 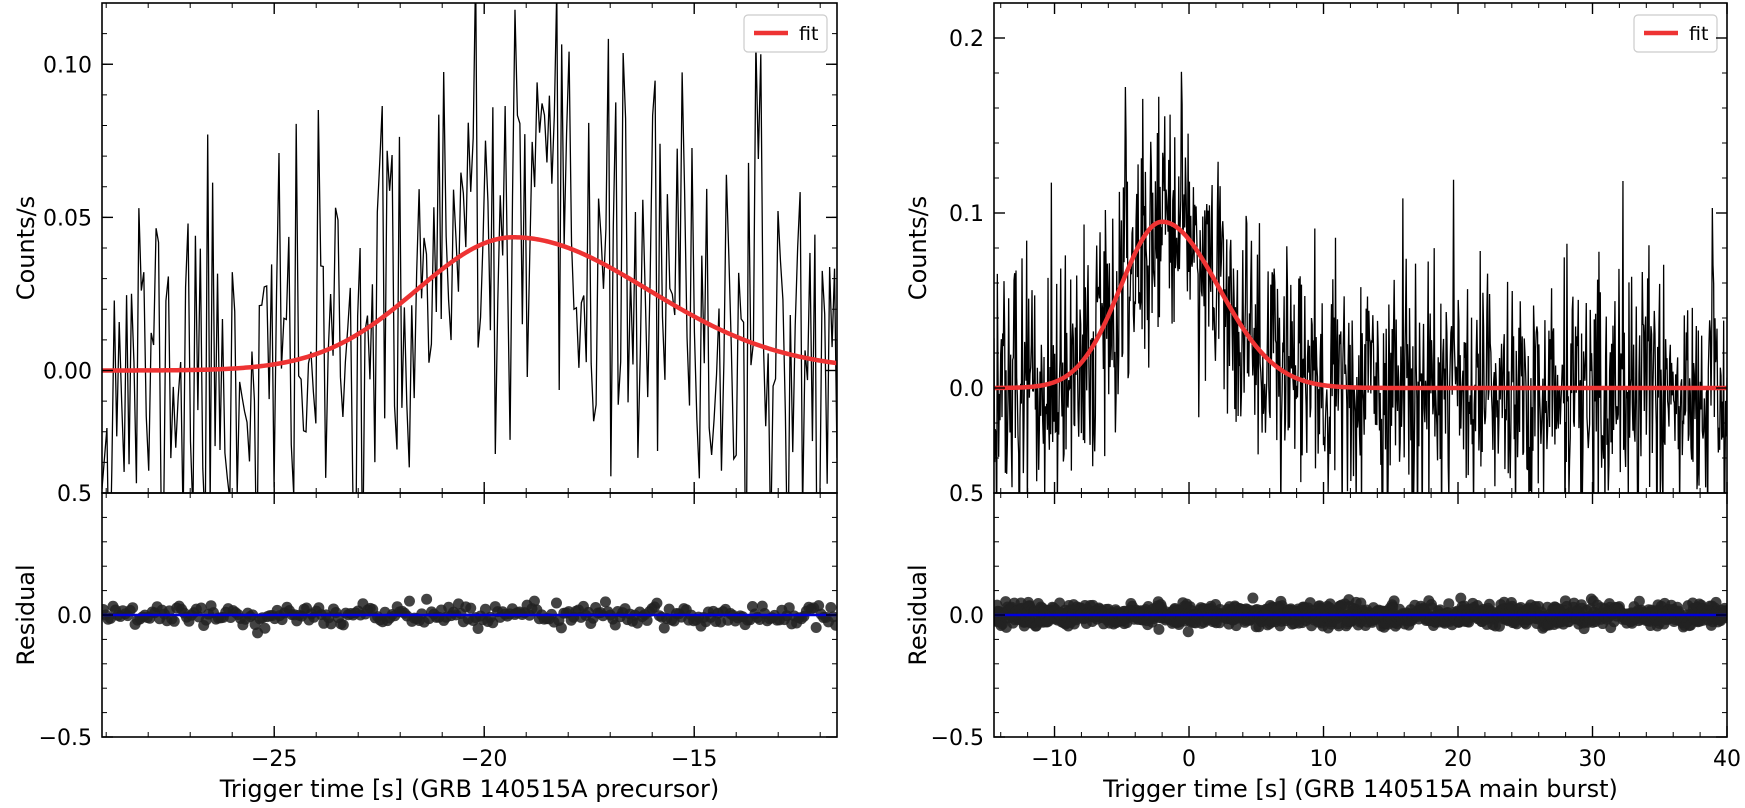 What do you see at coordinates (484, 759) in the screenshot?
I see `x-tick-label: −20` at bounding box center [484, 759].